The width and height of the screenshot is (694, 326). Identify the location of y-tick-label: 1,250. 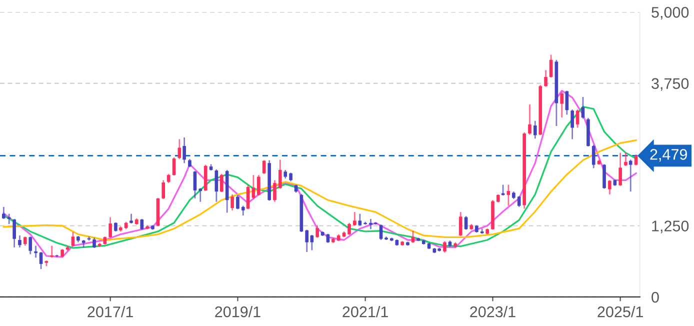
(670, 227).